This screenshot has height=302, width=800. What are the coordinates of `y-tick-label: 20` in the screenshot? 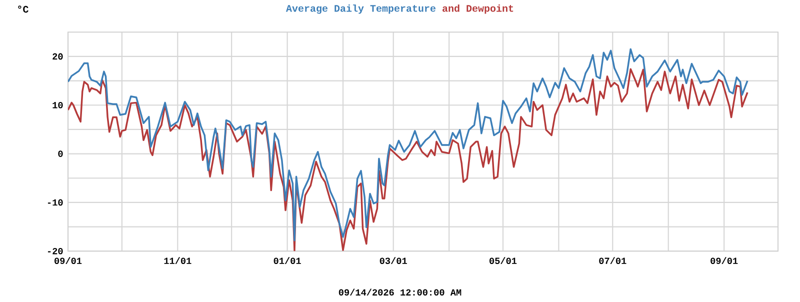 It's located at (57, 56).